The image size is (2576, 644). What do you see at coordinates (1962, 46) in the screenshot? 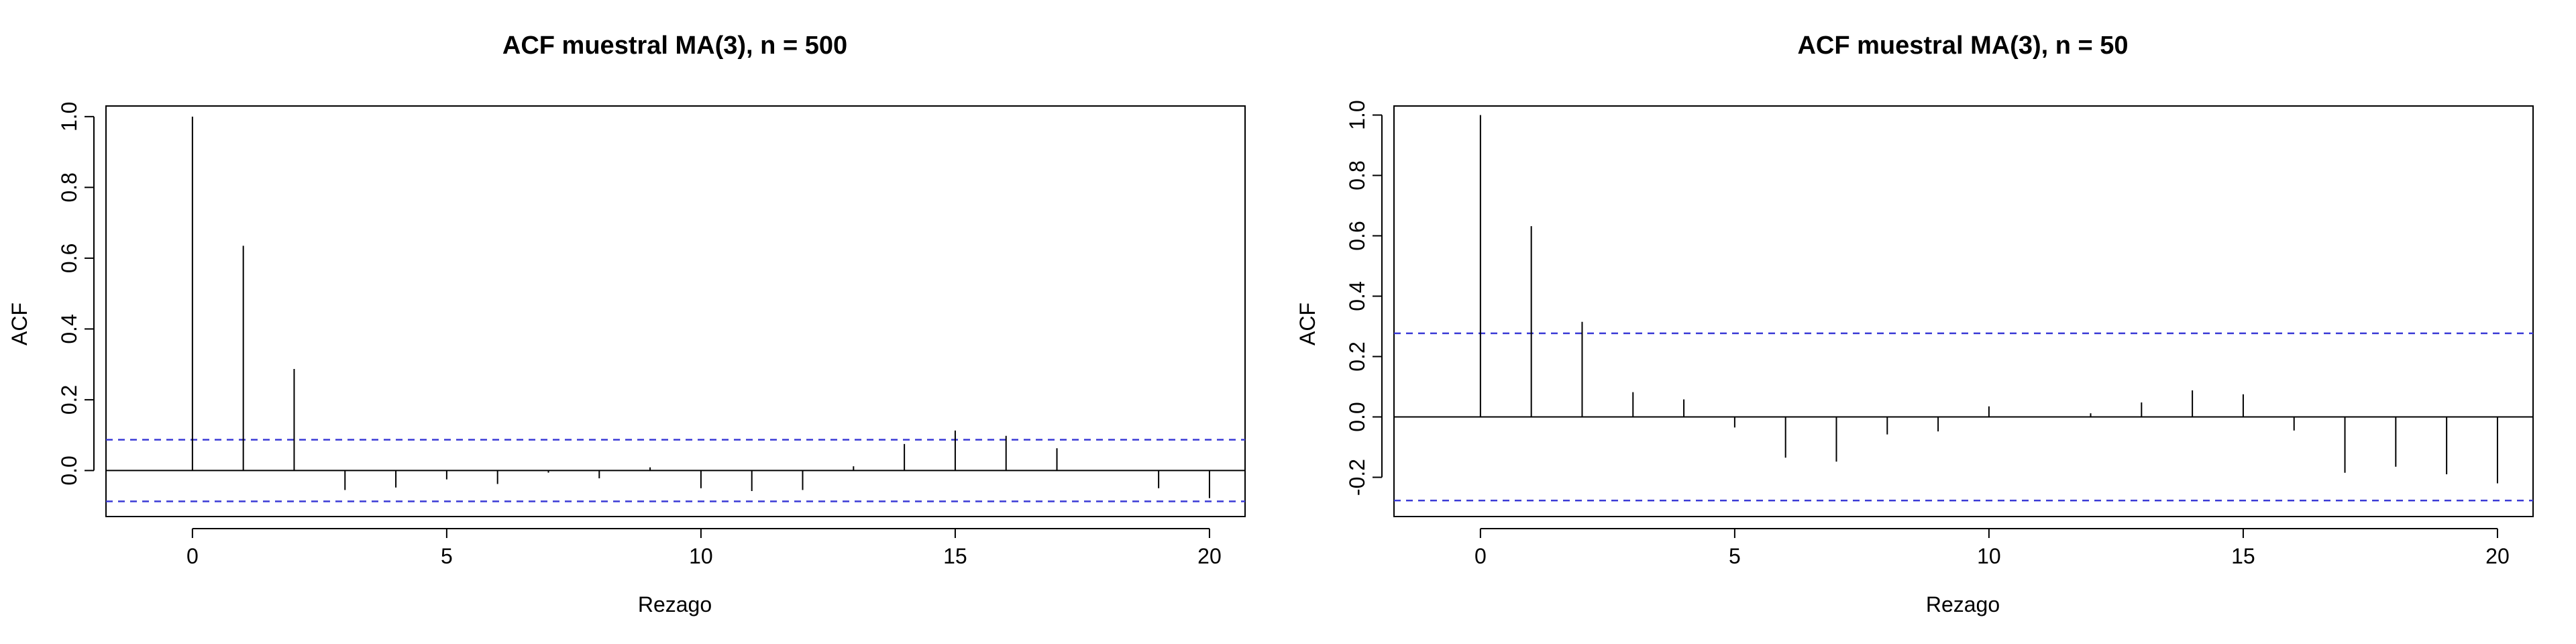
I see `chart-title: ACF muestral MA(3), n = 50` at bounding box center [1962, 46].